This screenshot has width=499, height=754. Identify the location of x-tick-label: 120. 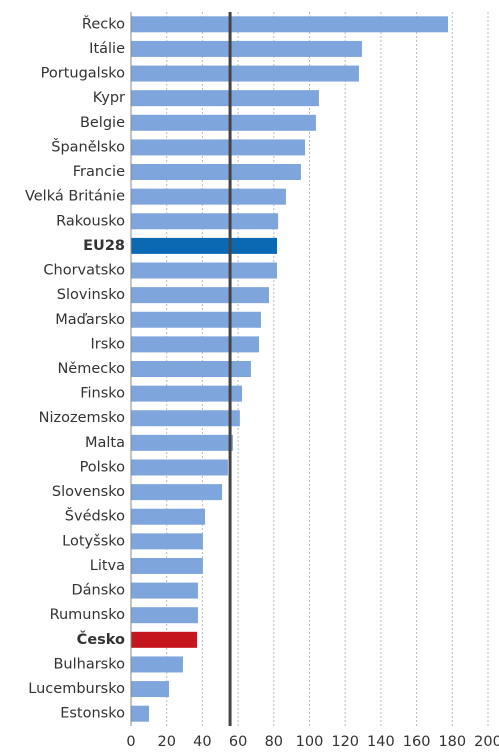
(345, 742).